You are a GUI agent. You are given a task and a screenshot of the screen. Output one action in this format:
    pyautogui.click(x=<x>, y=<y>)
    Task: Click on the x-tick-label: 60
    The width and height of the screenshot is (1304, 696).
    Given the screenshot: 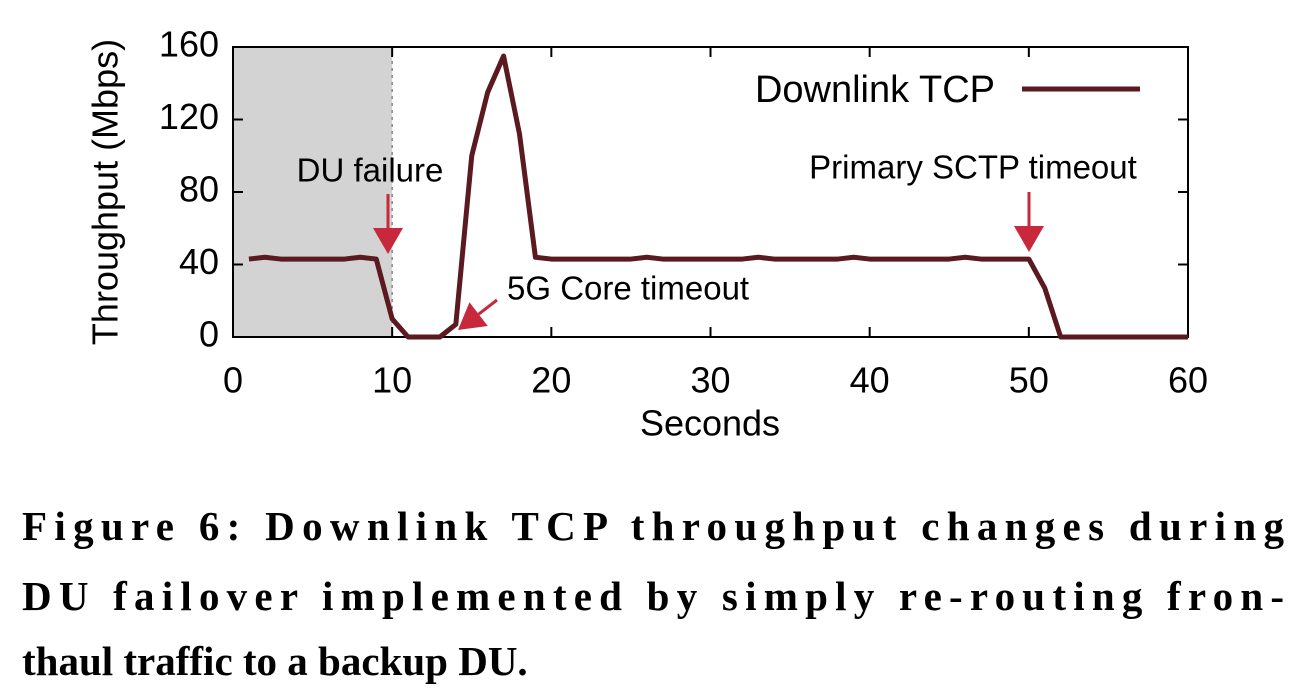 What is the action you would take?
    pyautogui.click(x=1188, y=380)
    